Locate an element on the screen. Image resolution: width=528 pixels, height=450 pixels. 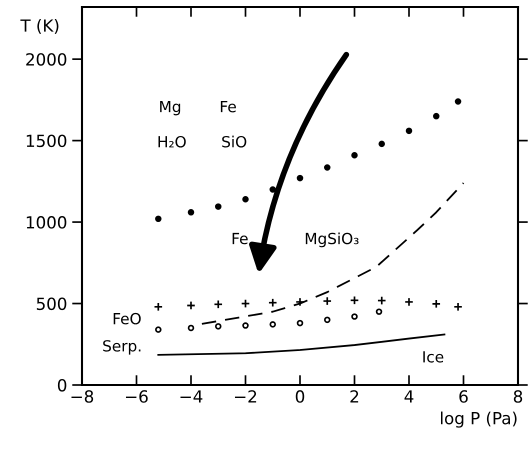
x-tick-label: 8 is located at coordinates (518, 396).